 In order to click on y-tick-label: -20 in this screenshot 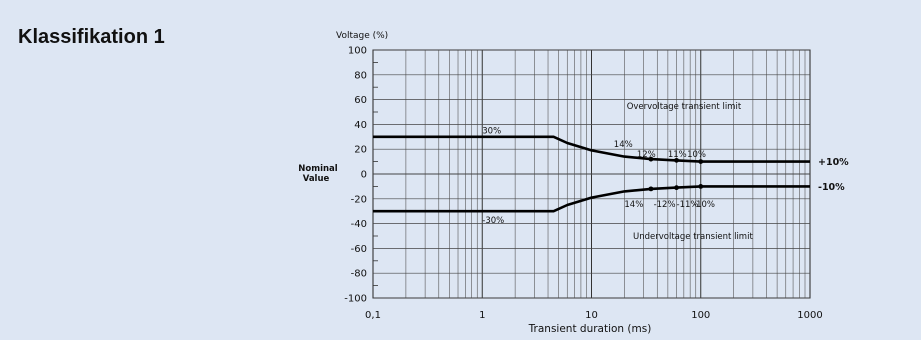, I will do `click(359, 199)`.